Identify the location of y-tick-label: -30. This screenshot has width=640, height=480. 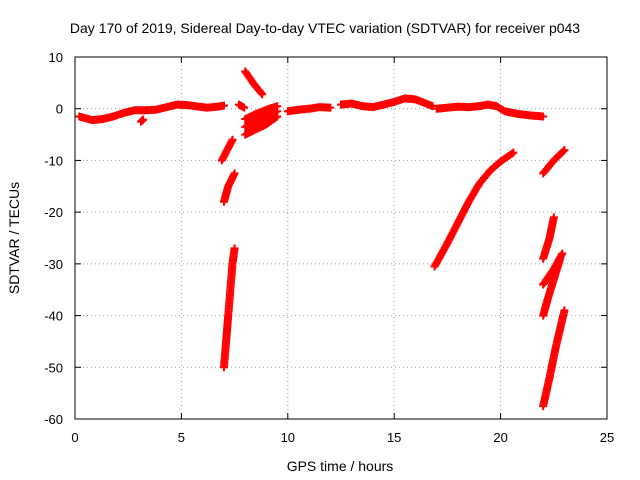
(53, 264).